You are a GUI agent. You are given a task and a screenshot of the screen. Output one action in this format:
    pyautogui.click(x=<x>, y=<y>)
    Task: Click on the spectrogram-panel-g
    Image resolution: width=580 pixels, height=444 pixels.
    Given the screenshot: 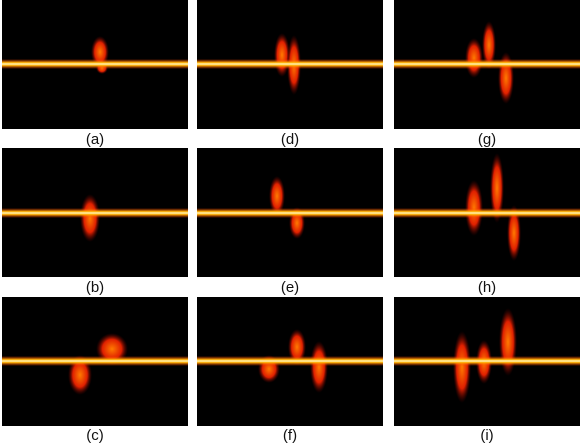 What is the action you would take?
    pyautogui.click(x=487, y=64)
    